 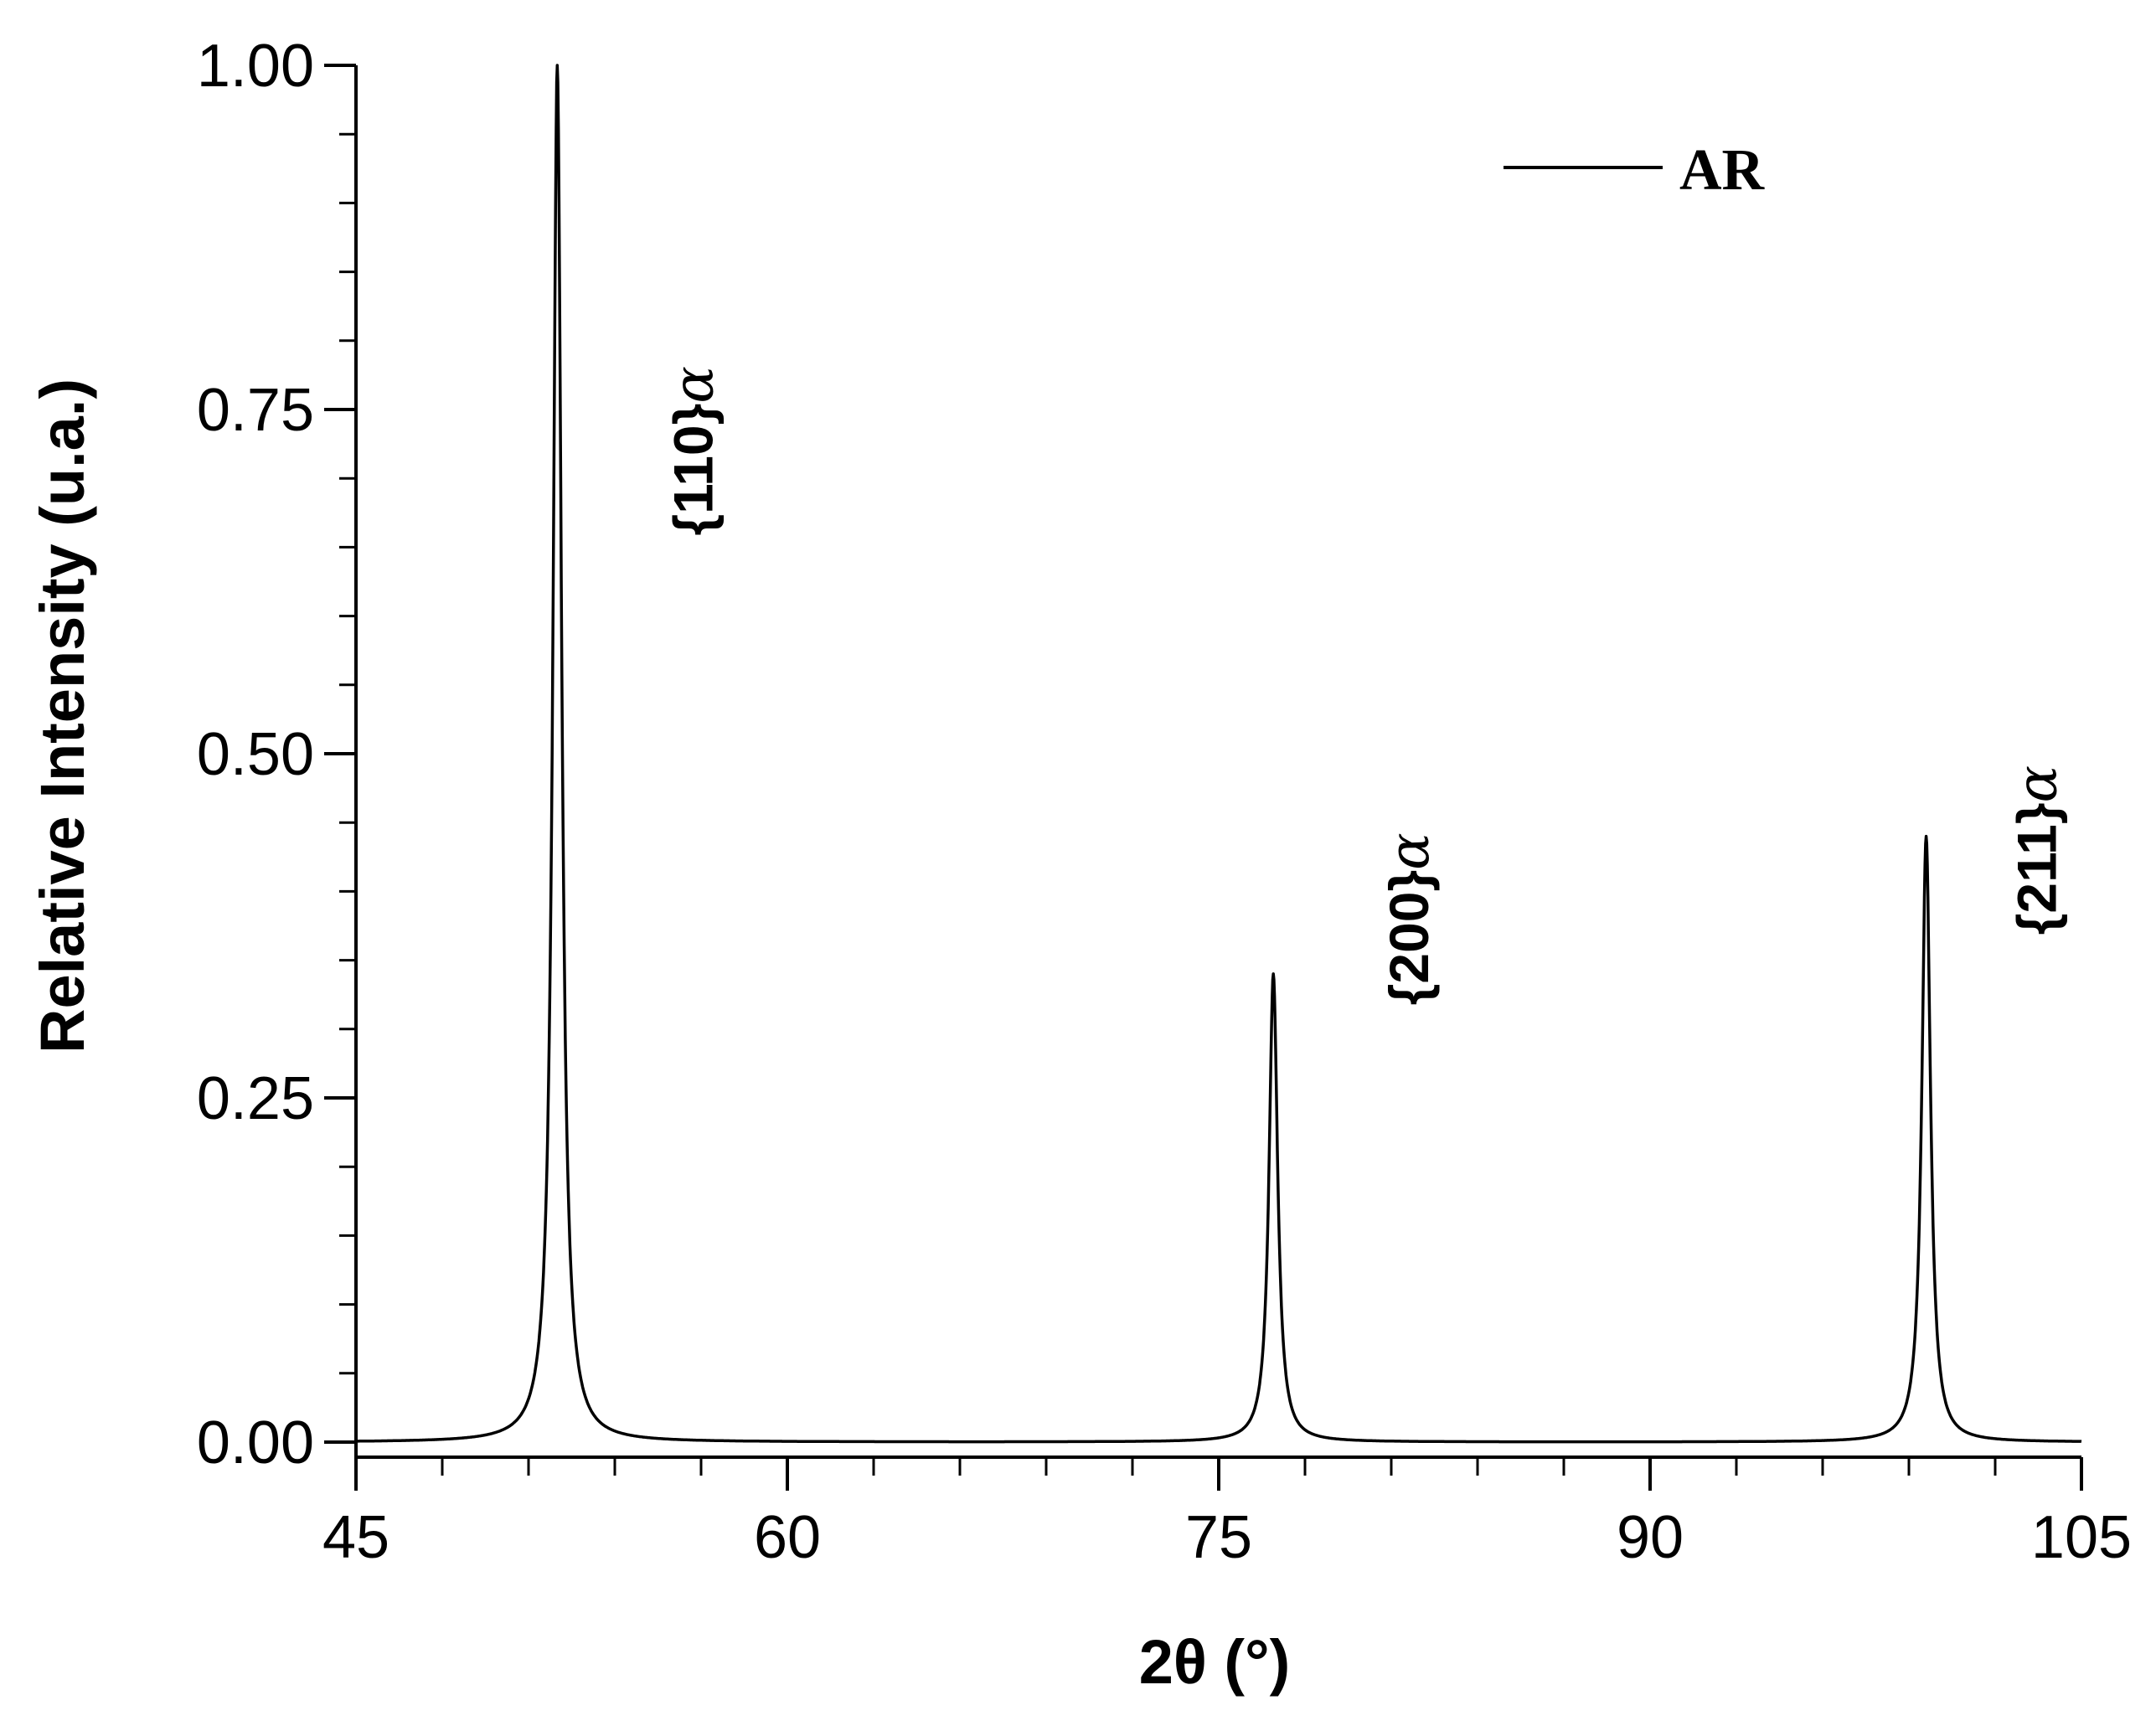 What do you see at coordinates (2081, 1537) in the screenshot?
I see `x-tick-label: 105` at bounding box center [2081, 1537].